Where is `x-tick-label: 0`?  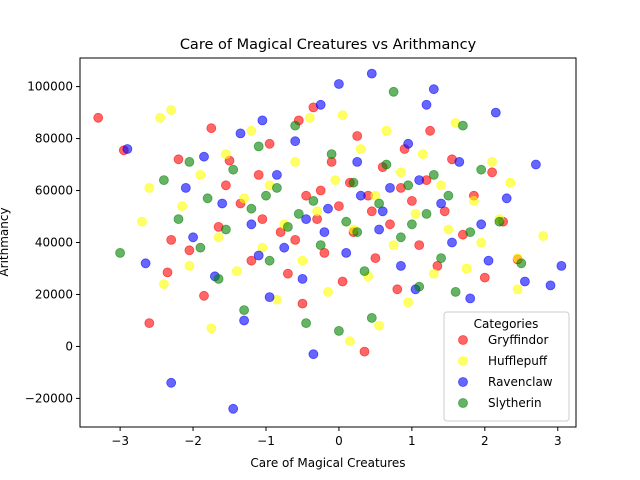
x-tick-label: 0 is located at coordinates (339, 441).